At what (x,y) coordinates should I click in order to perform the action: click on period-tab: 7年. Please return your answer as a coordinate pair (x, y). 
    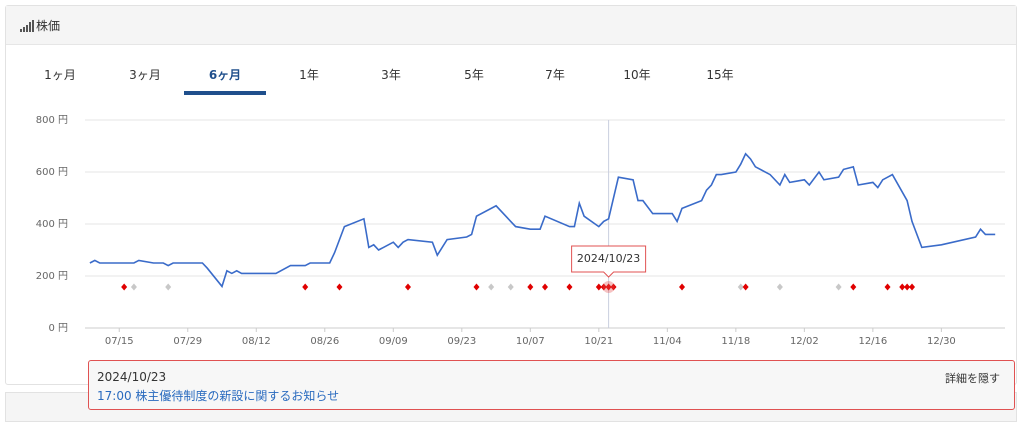
    Looking at the image, I should click on (555, 75).